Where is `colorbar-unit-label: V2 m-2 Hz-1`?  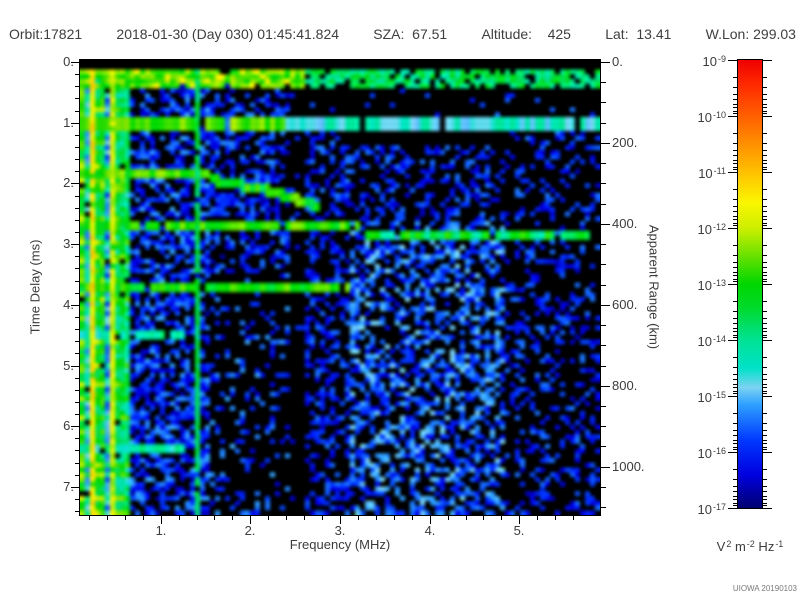 colorbar-unit-label: V2 m-2 Hz-1 is located at coordinates (745, 546).